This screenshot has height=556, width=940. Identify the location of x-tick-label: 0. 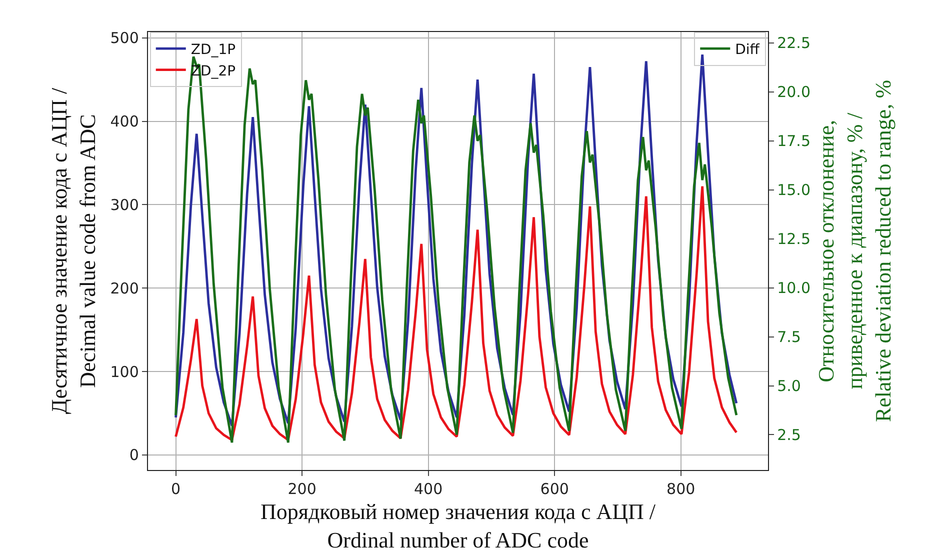
(176, 489).